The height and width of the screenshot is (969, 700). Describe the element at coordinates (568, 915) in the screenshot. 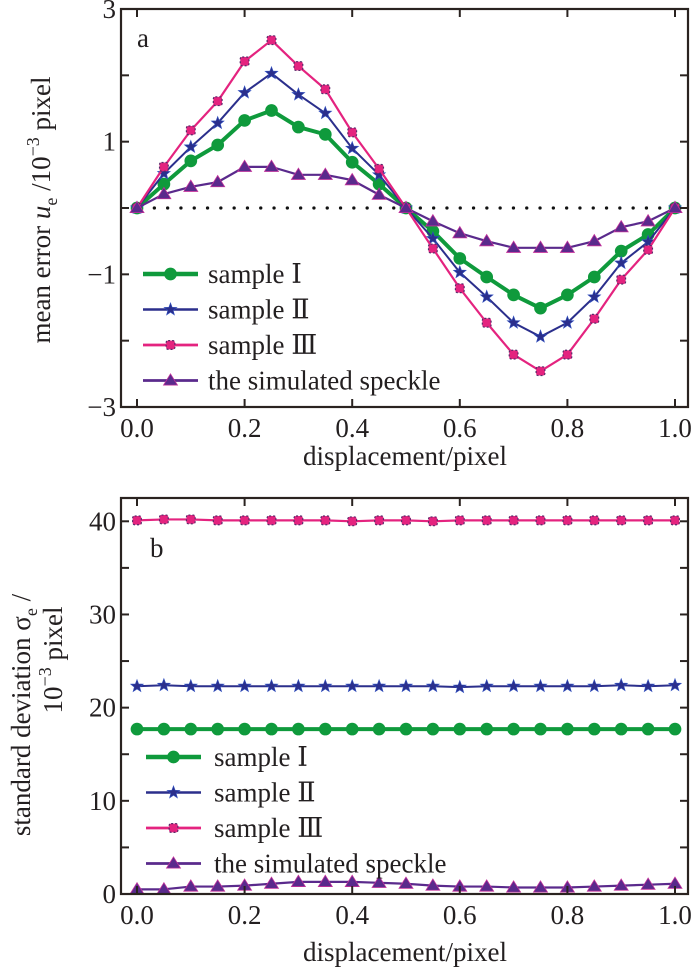

I see `x-tick-label: 0.8` at that location.